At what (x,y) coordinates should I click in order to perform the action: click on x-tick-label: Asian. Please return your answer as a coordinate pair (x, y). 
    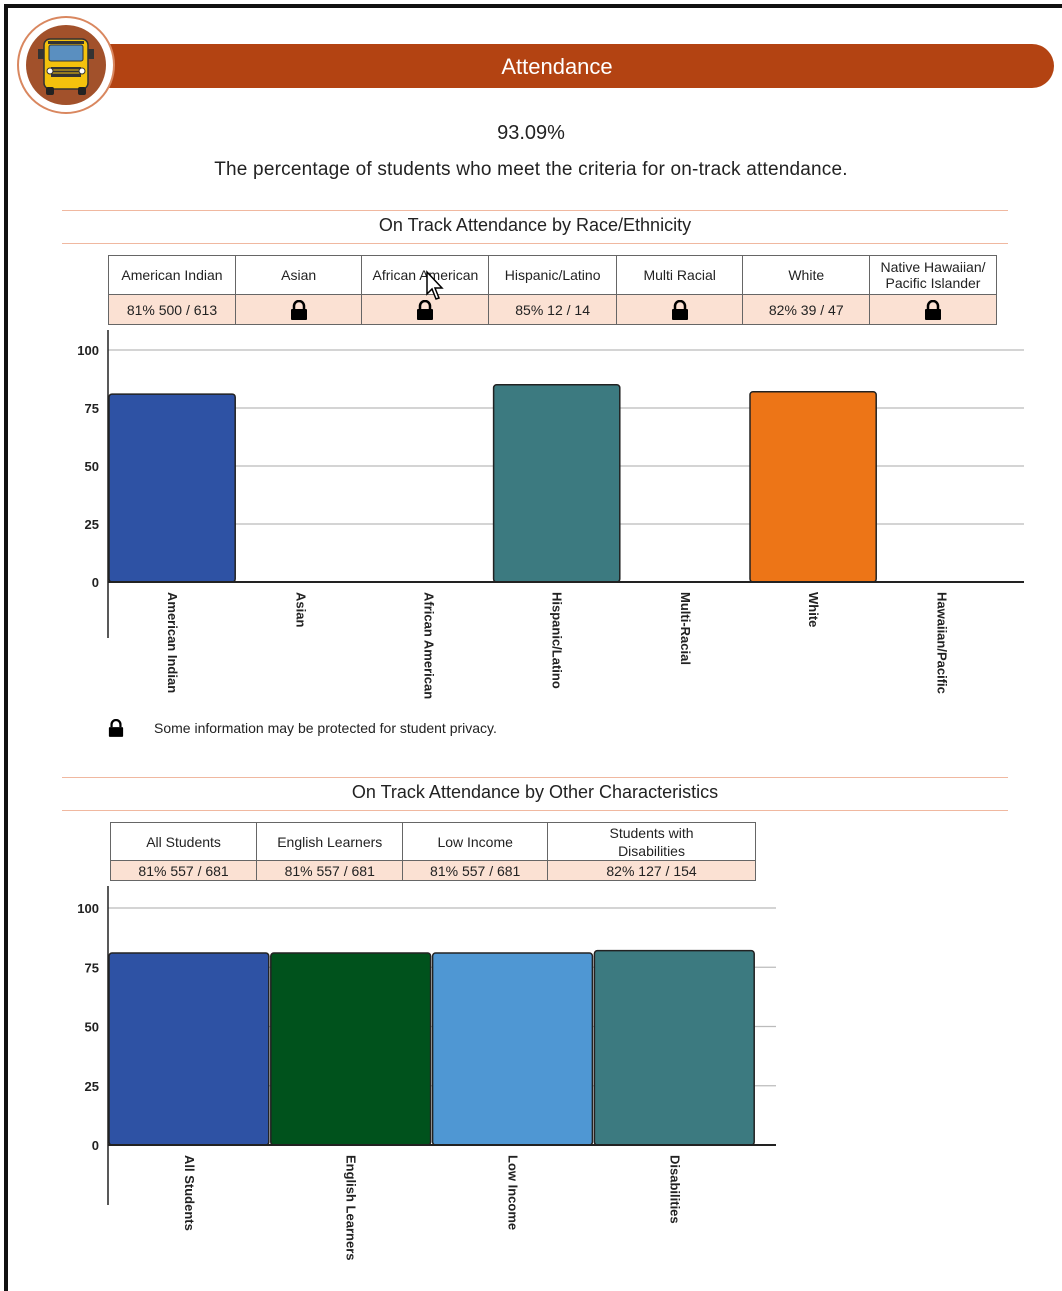
    Looking at the image, I should click on (300, 609).